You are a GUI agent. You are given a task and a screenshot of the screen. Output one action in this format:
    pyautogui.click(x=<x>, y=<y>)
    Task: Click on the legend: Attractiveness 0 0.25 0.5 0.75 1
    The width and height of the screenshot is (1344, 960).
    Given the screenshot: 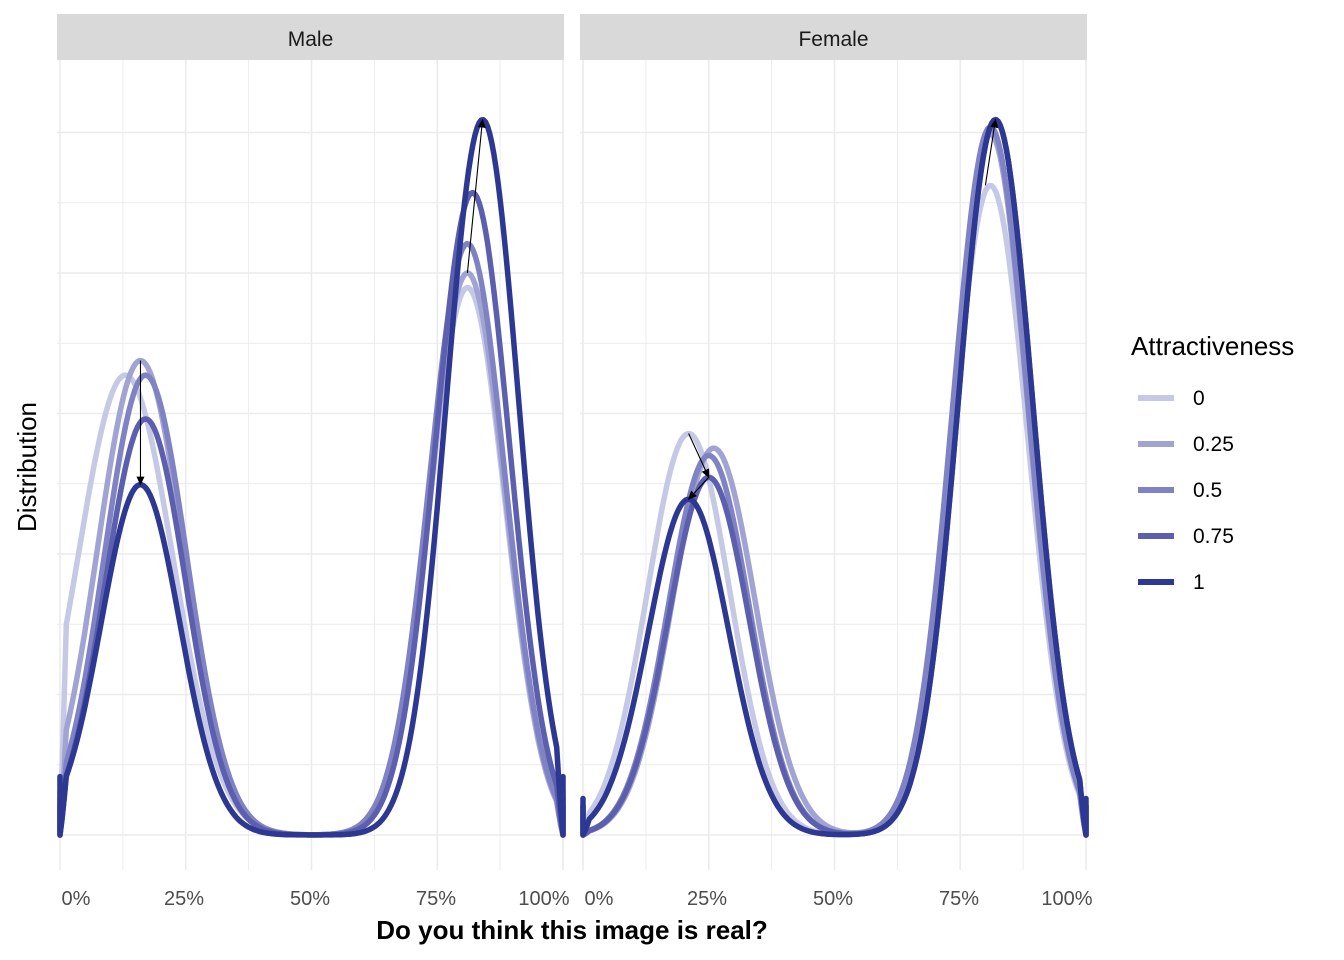 What is the action you would take?
    pyautogui.click(x=1212, y=462)
    